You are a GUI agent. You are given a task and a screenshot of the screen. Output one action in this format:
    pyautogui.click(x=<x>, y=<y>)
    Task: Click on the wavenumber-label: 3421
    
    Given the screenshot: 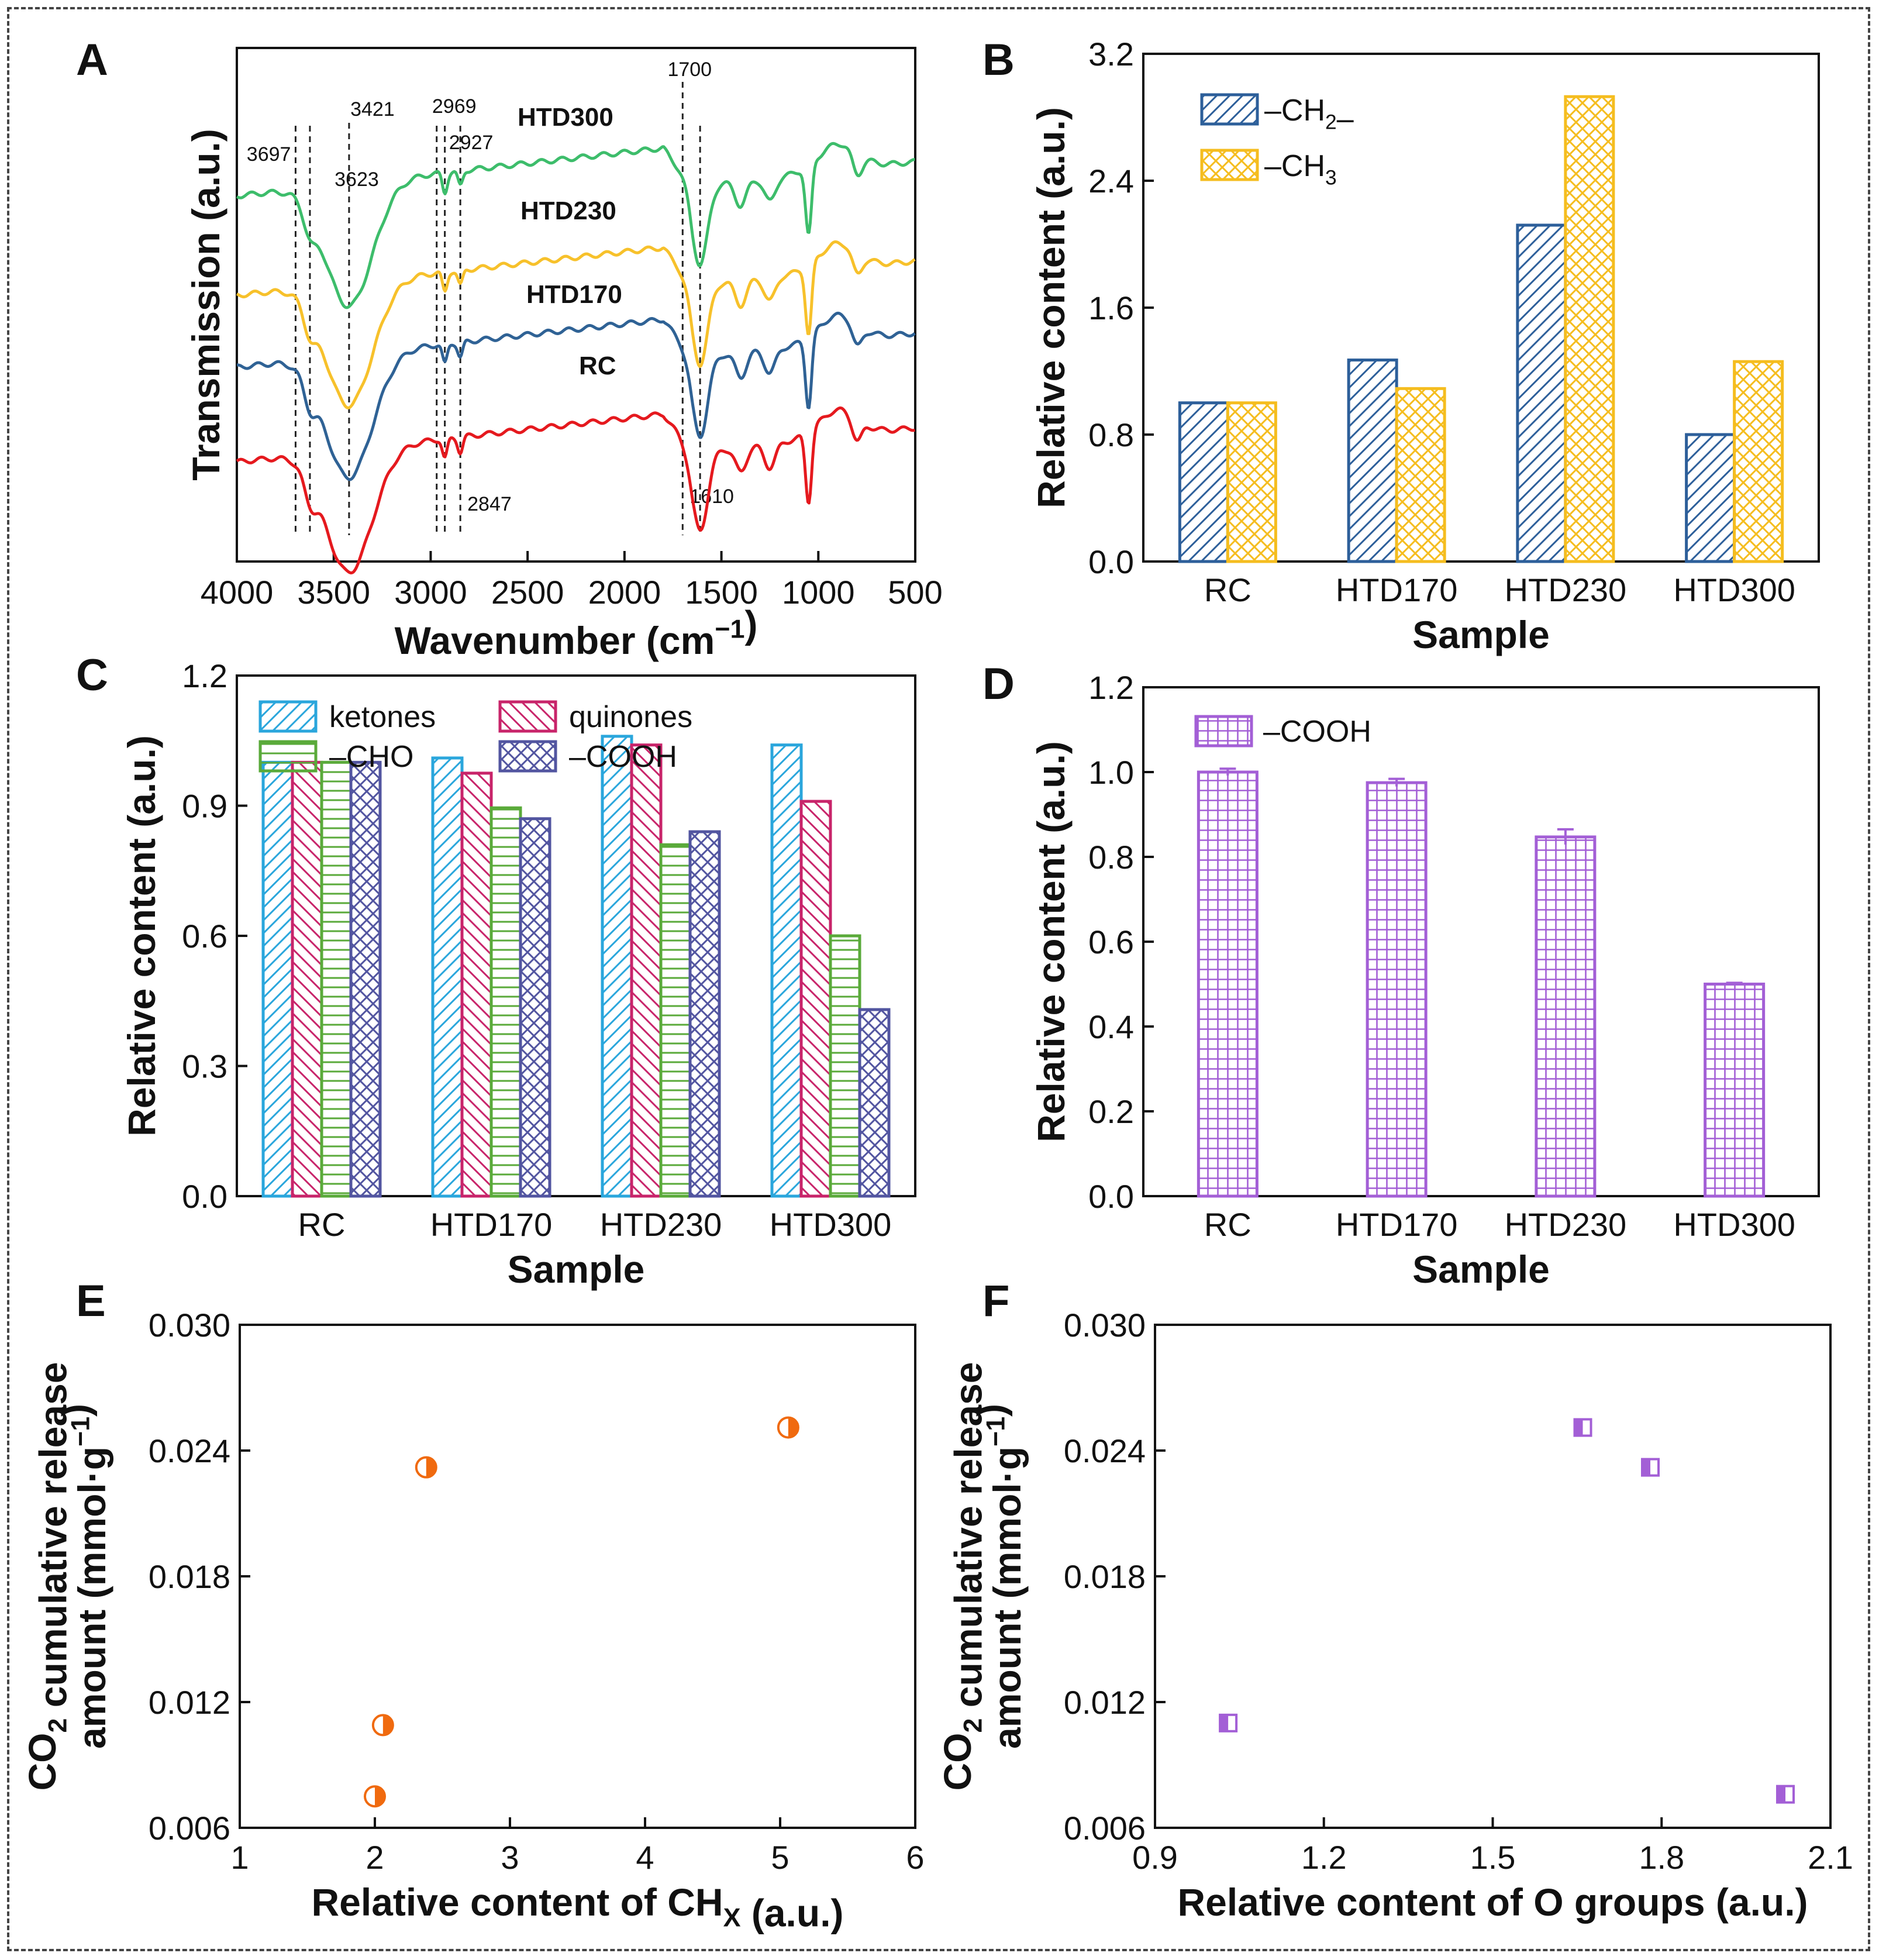 What is the action you would take?
    pyautogui.click(x=372, y=109)
    